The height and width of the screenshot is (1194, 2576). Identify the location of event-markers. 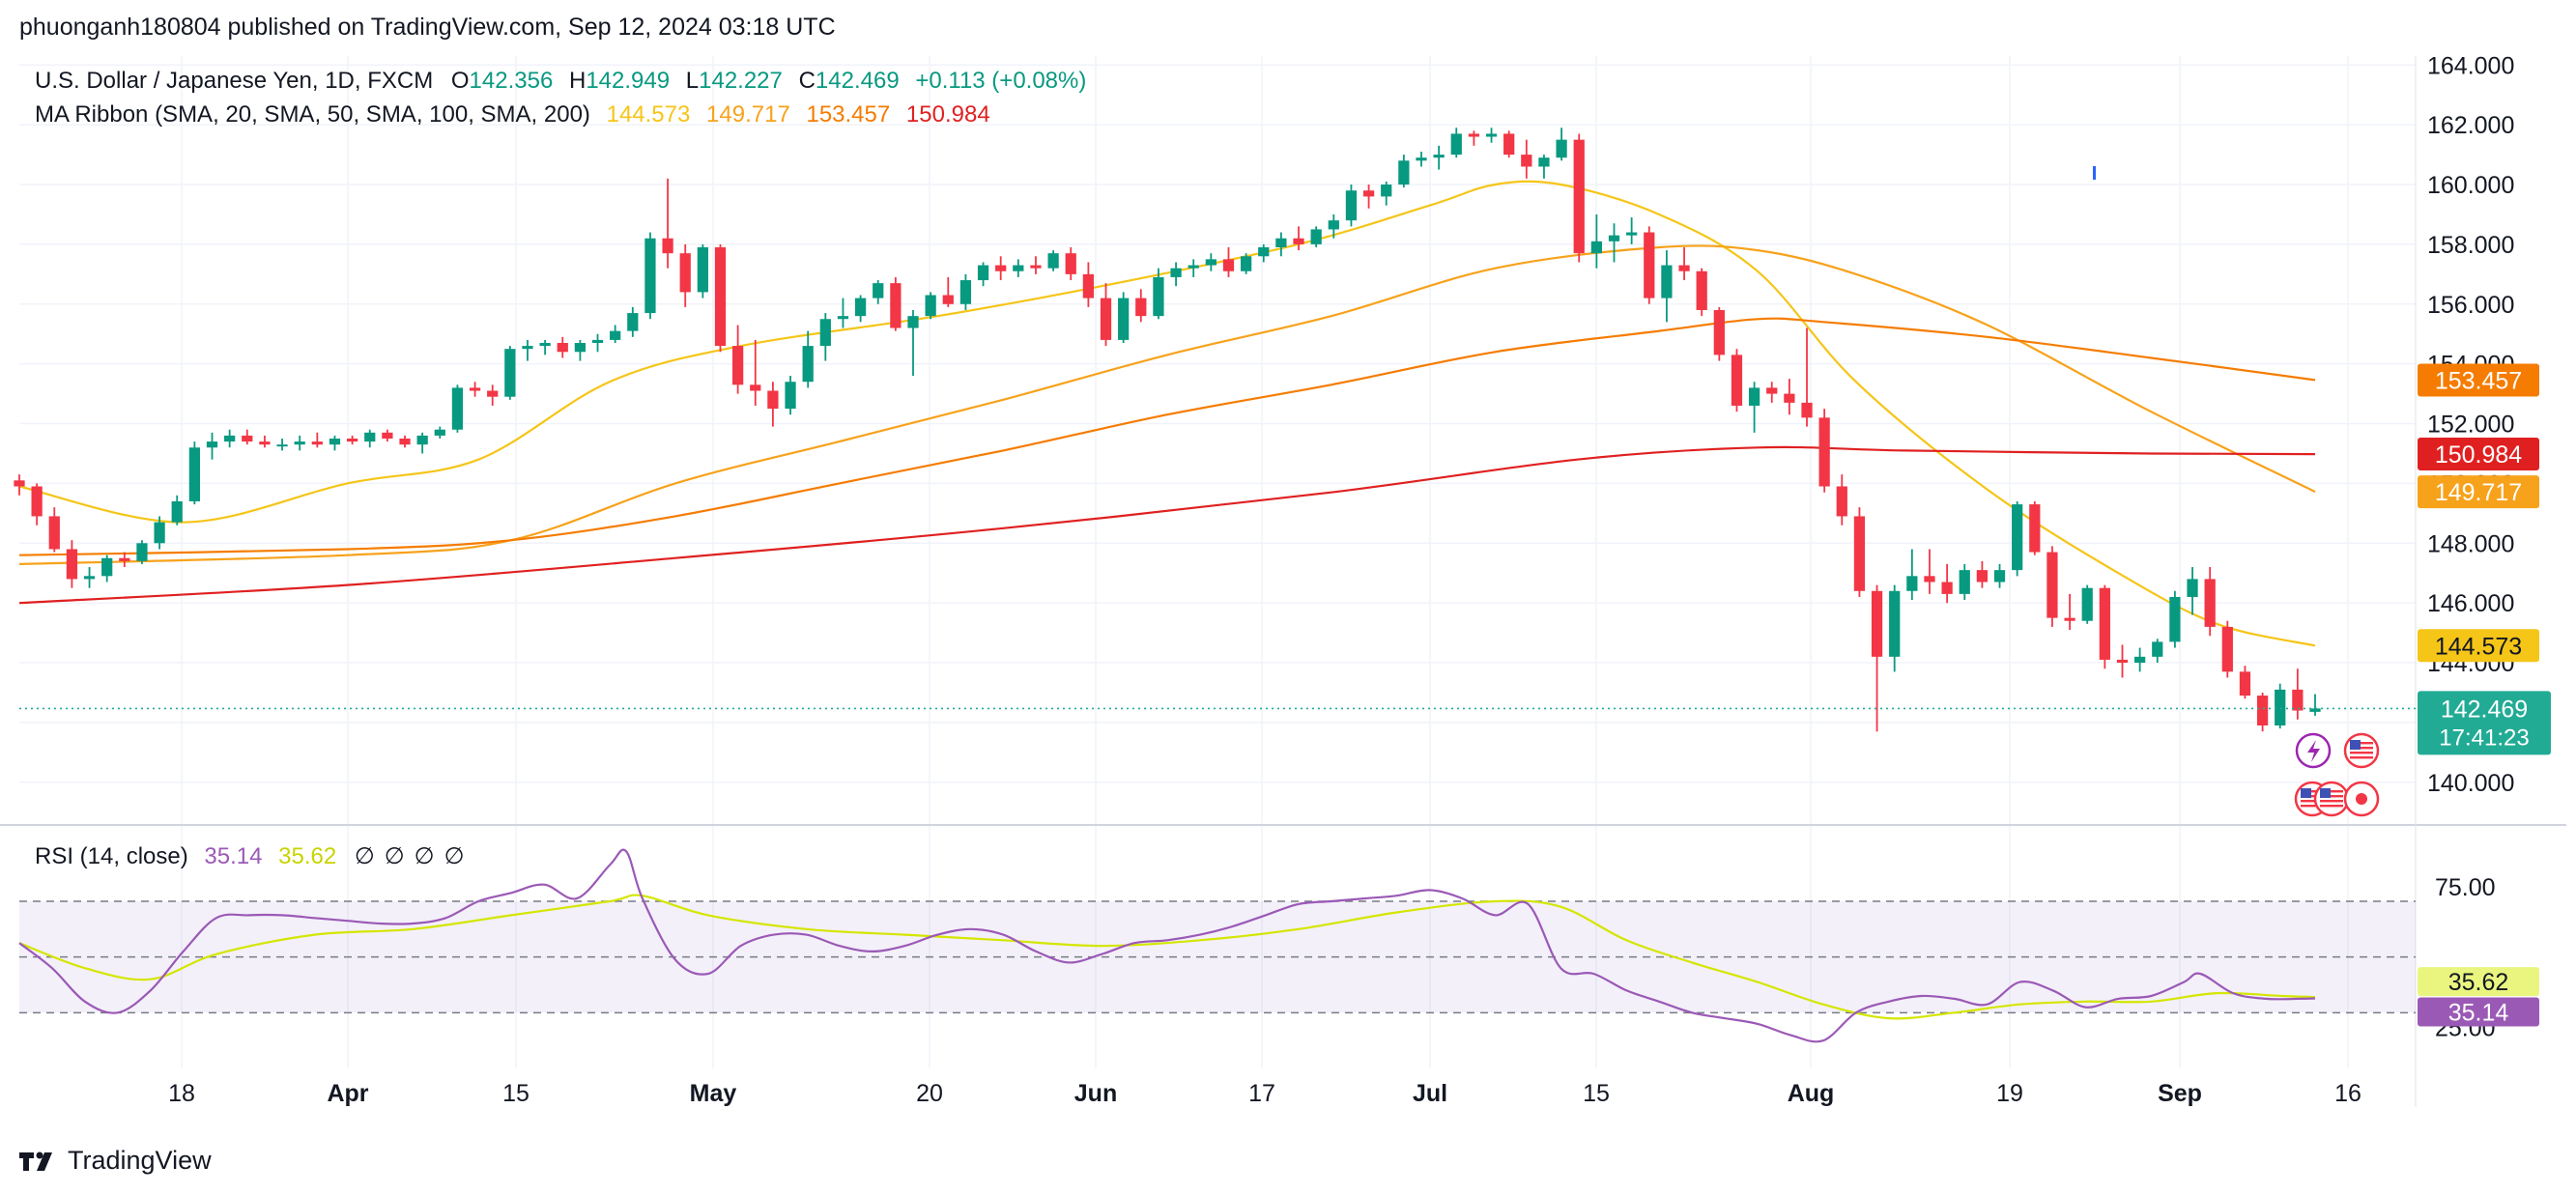
(2237, 491).